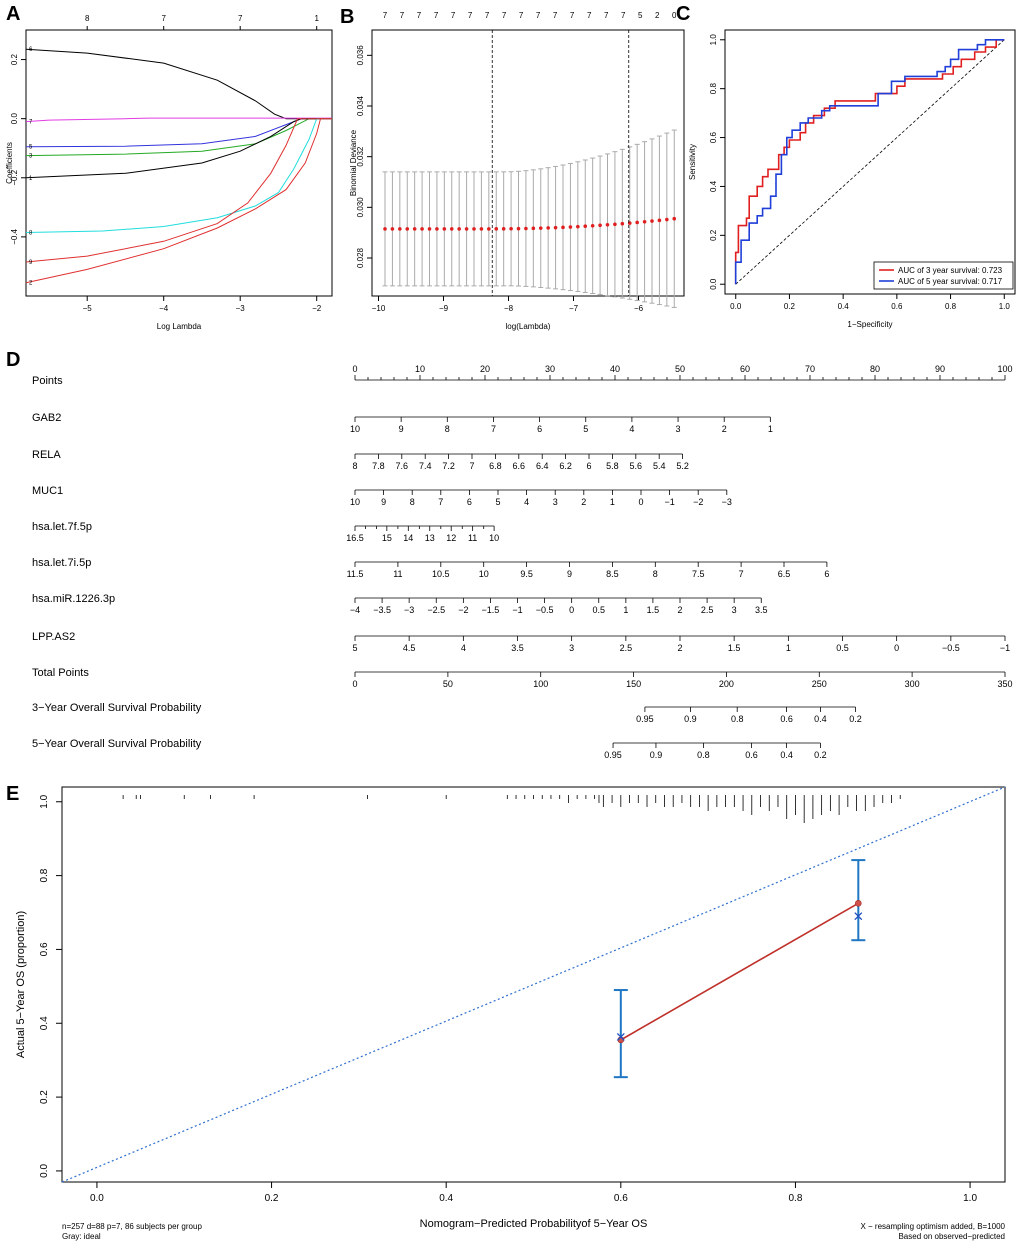  I want to click on nomogram-row-label: GAB2, so click(46, 418).